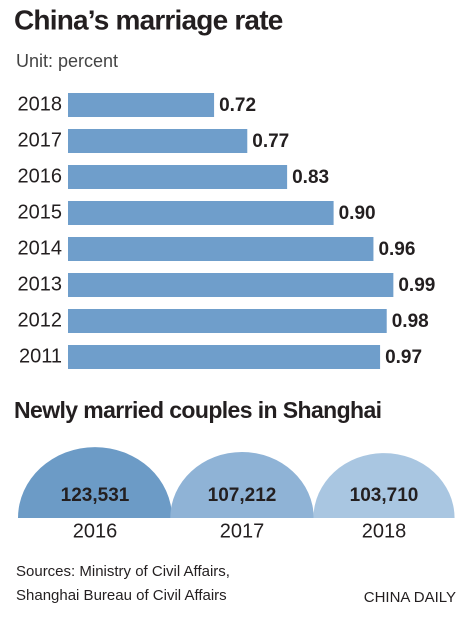 Image resolution: width=475 pixels, height=617 pixels. Describe the element at coordinates (384, 495) in the screenshot. I see `value-label: 103,710` at that location.